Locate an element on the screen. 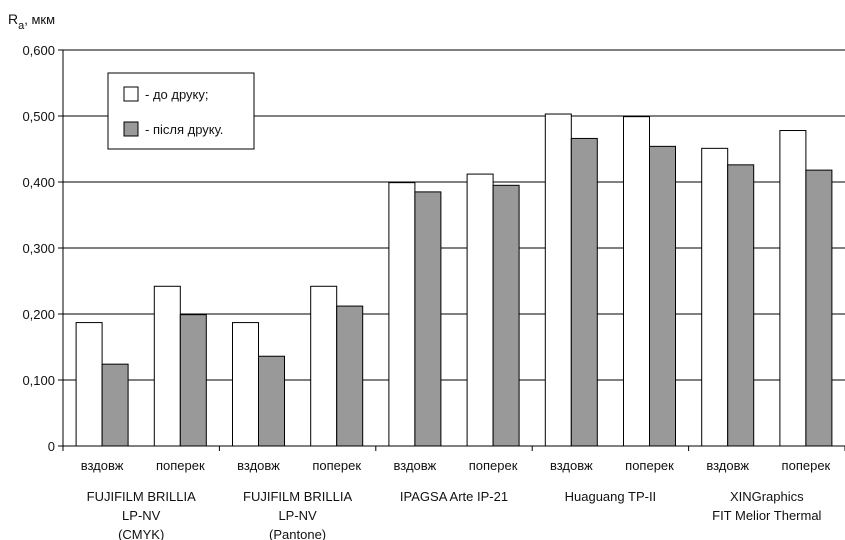 This screenshot has height=540, width=845. y-tick-label: 0,600 is located at coordinates (38, 50).